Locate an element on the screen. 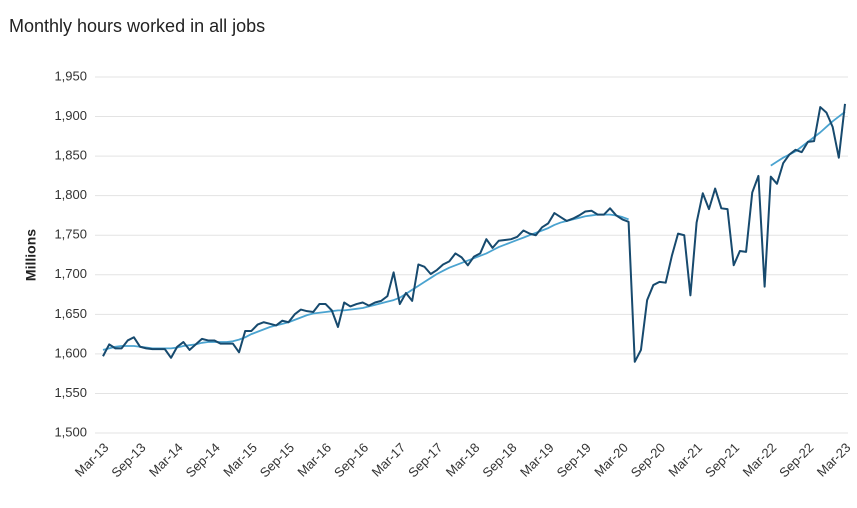 This screenshot has width=857, height=508. y-tick-label: 1,750 is located at coordinates (70, 234).